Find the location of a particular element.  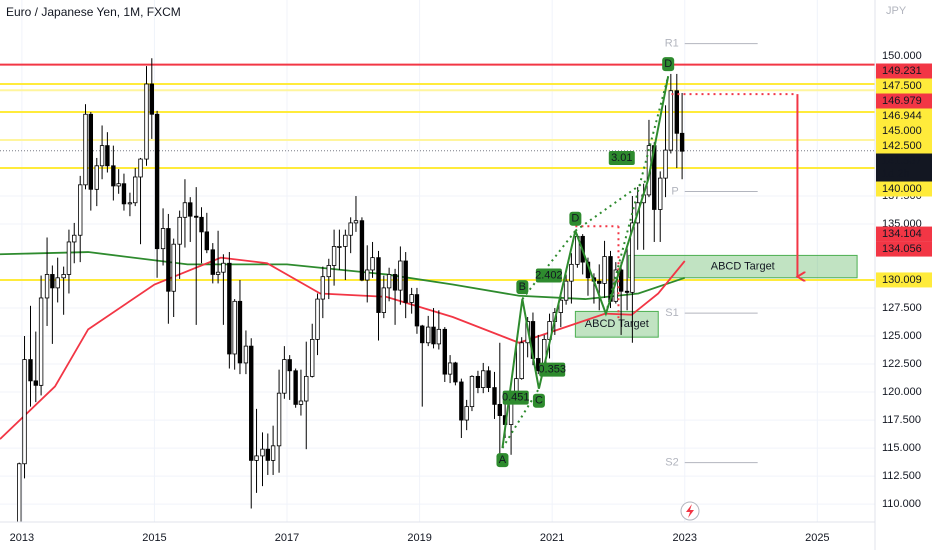

y-tick-label: 110.000 is located at coordinates (901, 504).